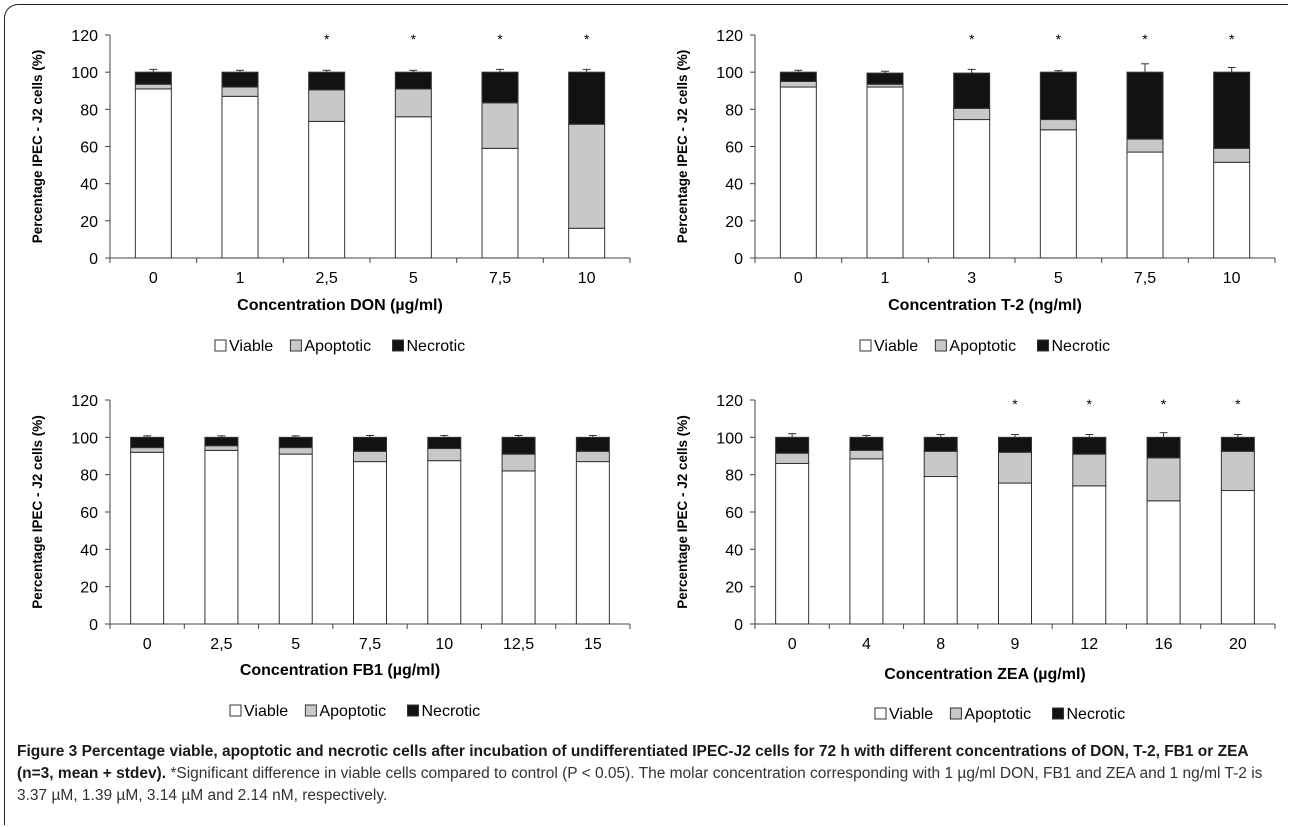  What do you see at coordinates (593, 644) in the screenshot?
I see `x-tick-label: 15` at bounding box center [593, 644].